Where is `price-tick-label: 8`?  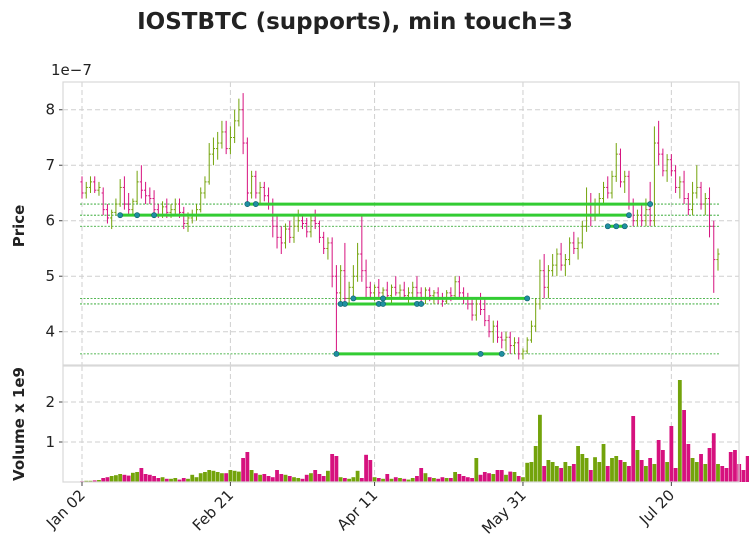 price-tick-label: 8 is located at coordinates (50, 110).